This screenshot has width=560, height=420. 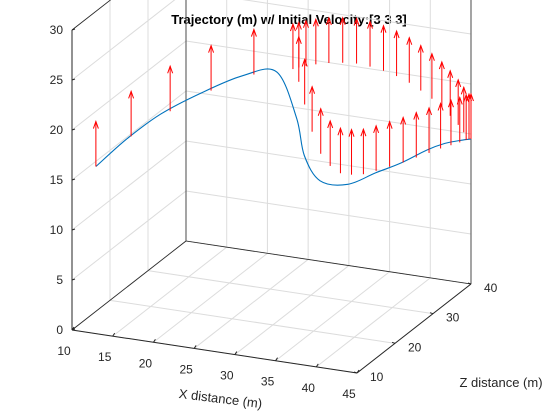 I want to click on z-distance-tick-label: 40, so click(x=491, y=288).